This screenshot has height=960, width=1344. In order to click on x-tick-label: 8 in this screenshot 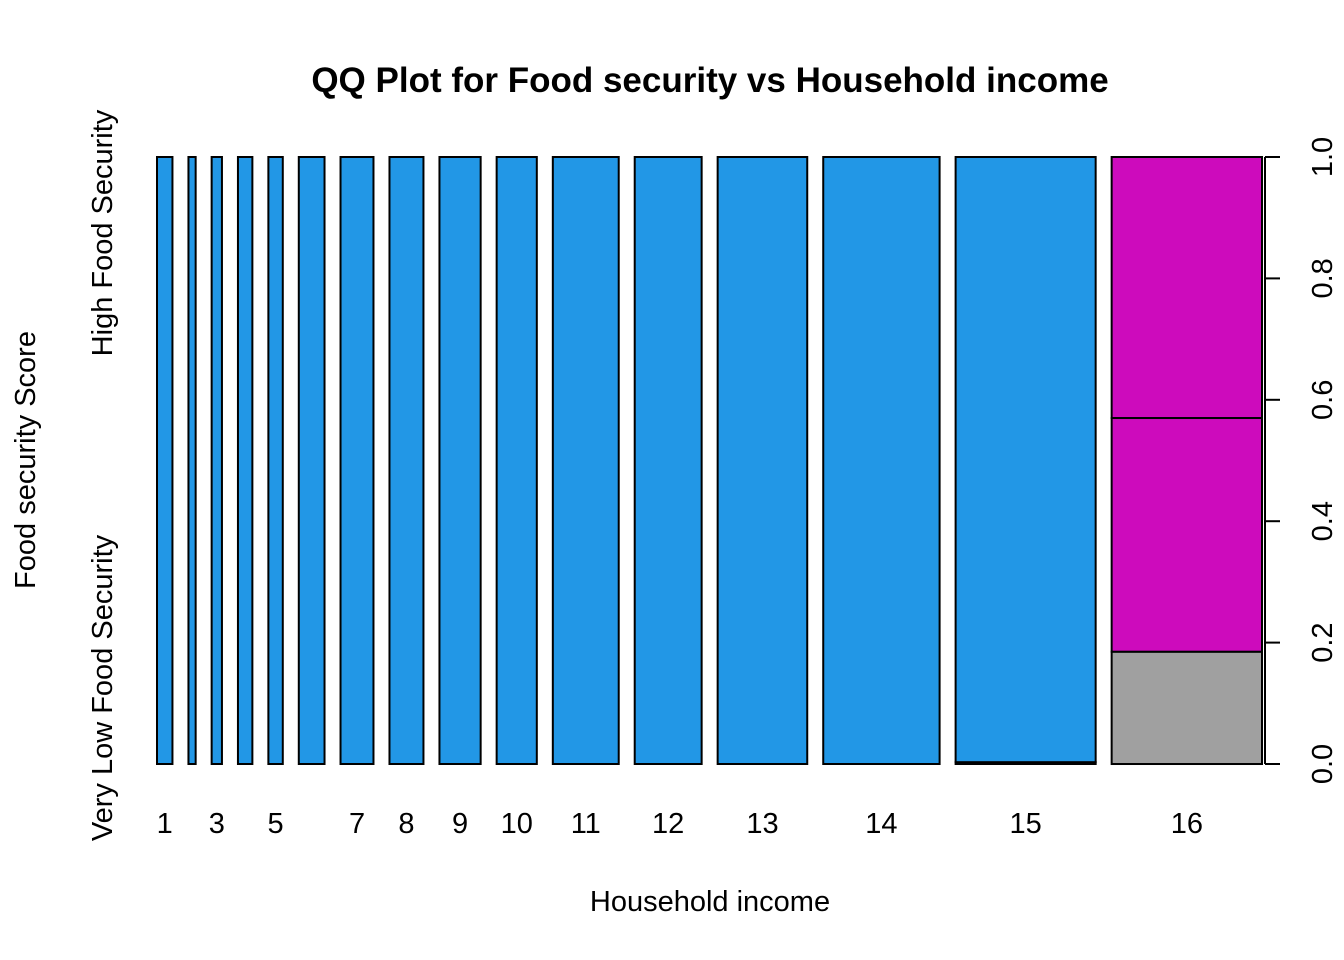, I will do `click(406, 824)`.